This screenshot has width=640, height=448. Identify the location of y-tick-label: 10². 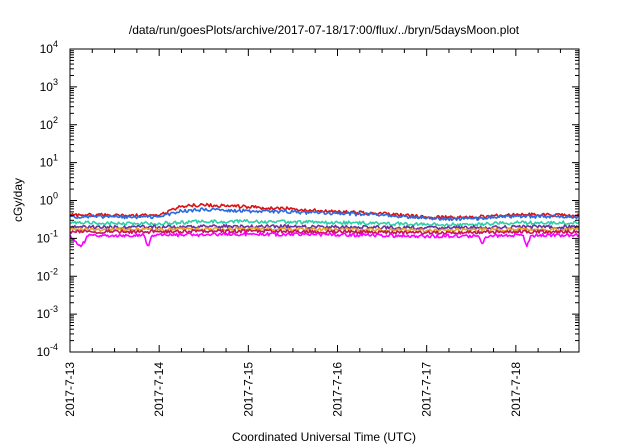
(49, 123).